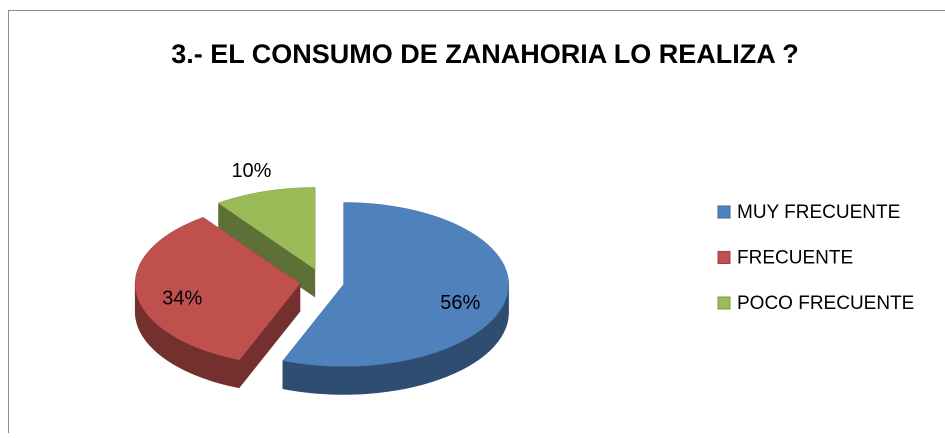  Describe the element at coordinates (485, 54) in the screenshot. I see `chart-title: 3.- EL CONSUMO DE ZANAHORIA LO REALIZA ?` at that location.